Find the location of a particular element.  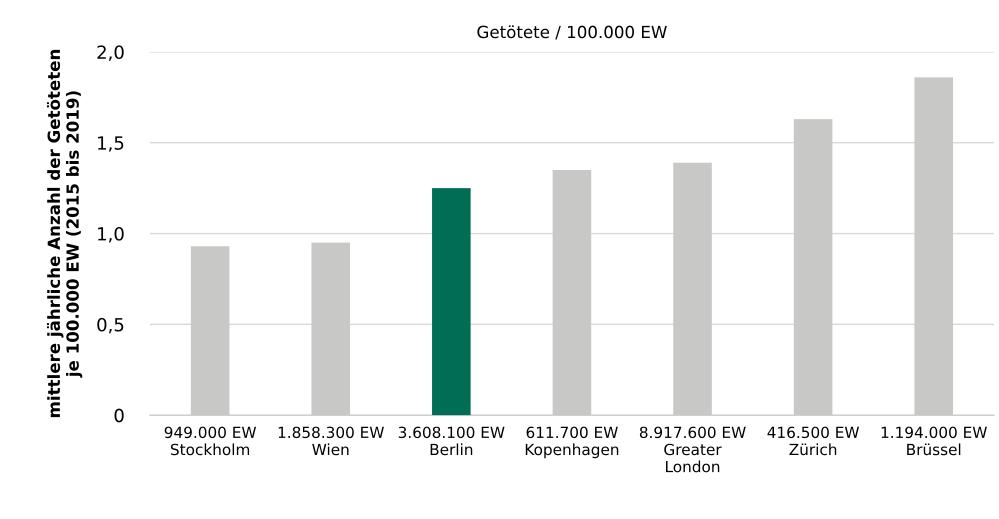

y-axis-title: mittlere jährliche Anzahl der Getöteten je 100.000 EW (2015 bis 2019) is located at coordinates (64, 234).